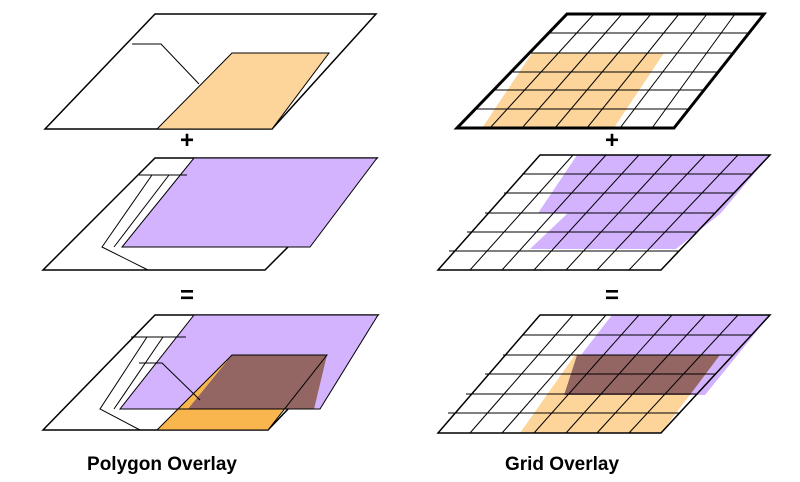 This screenshot has width=800, height=482. I want to click on polygon-result, so click(210, 372).